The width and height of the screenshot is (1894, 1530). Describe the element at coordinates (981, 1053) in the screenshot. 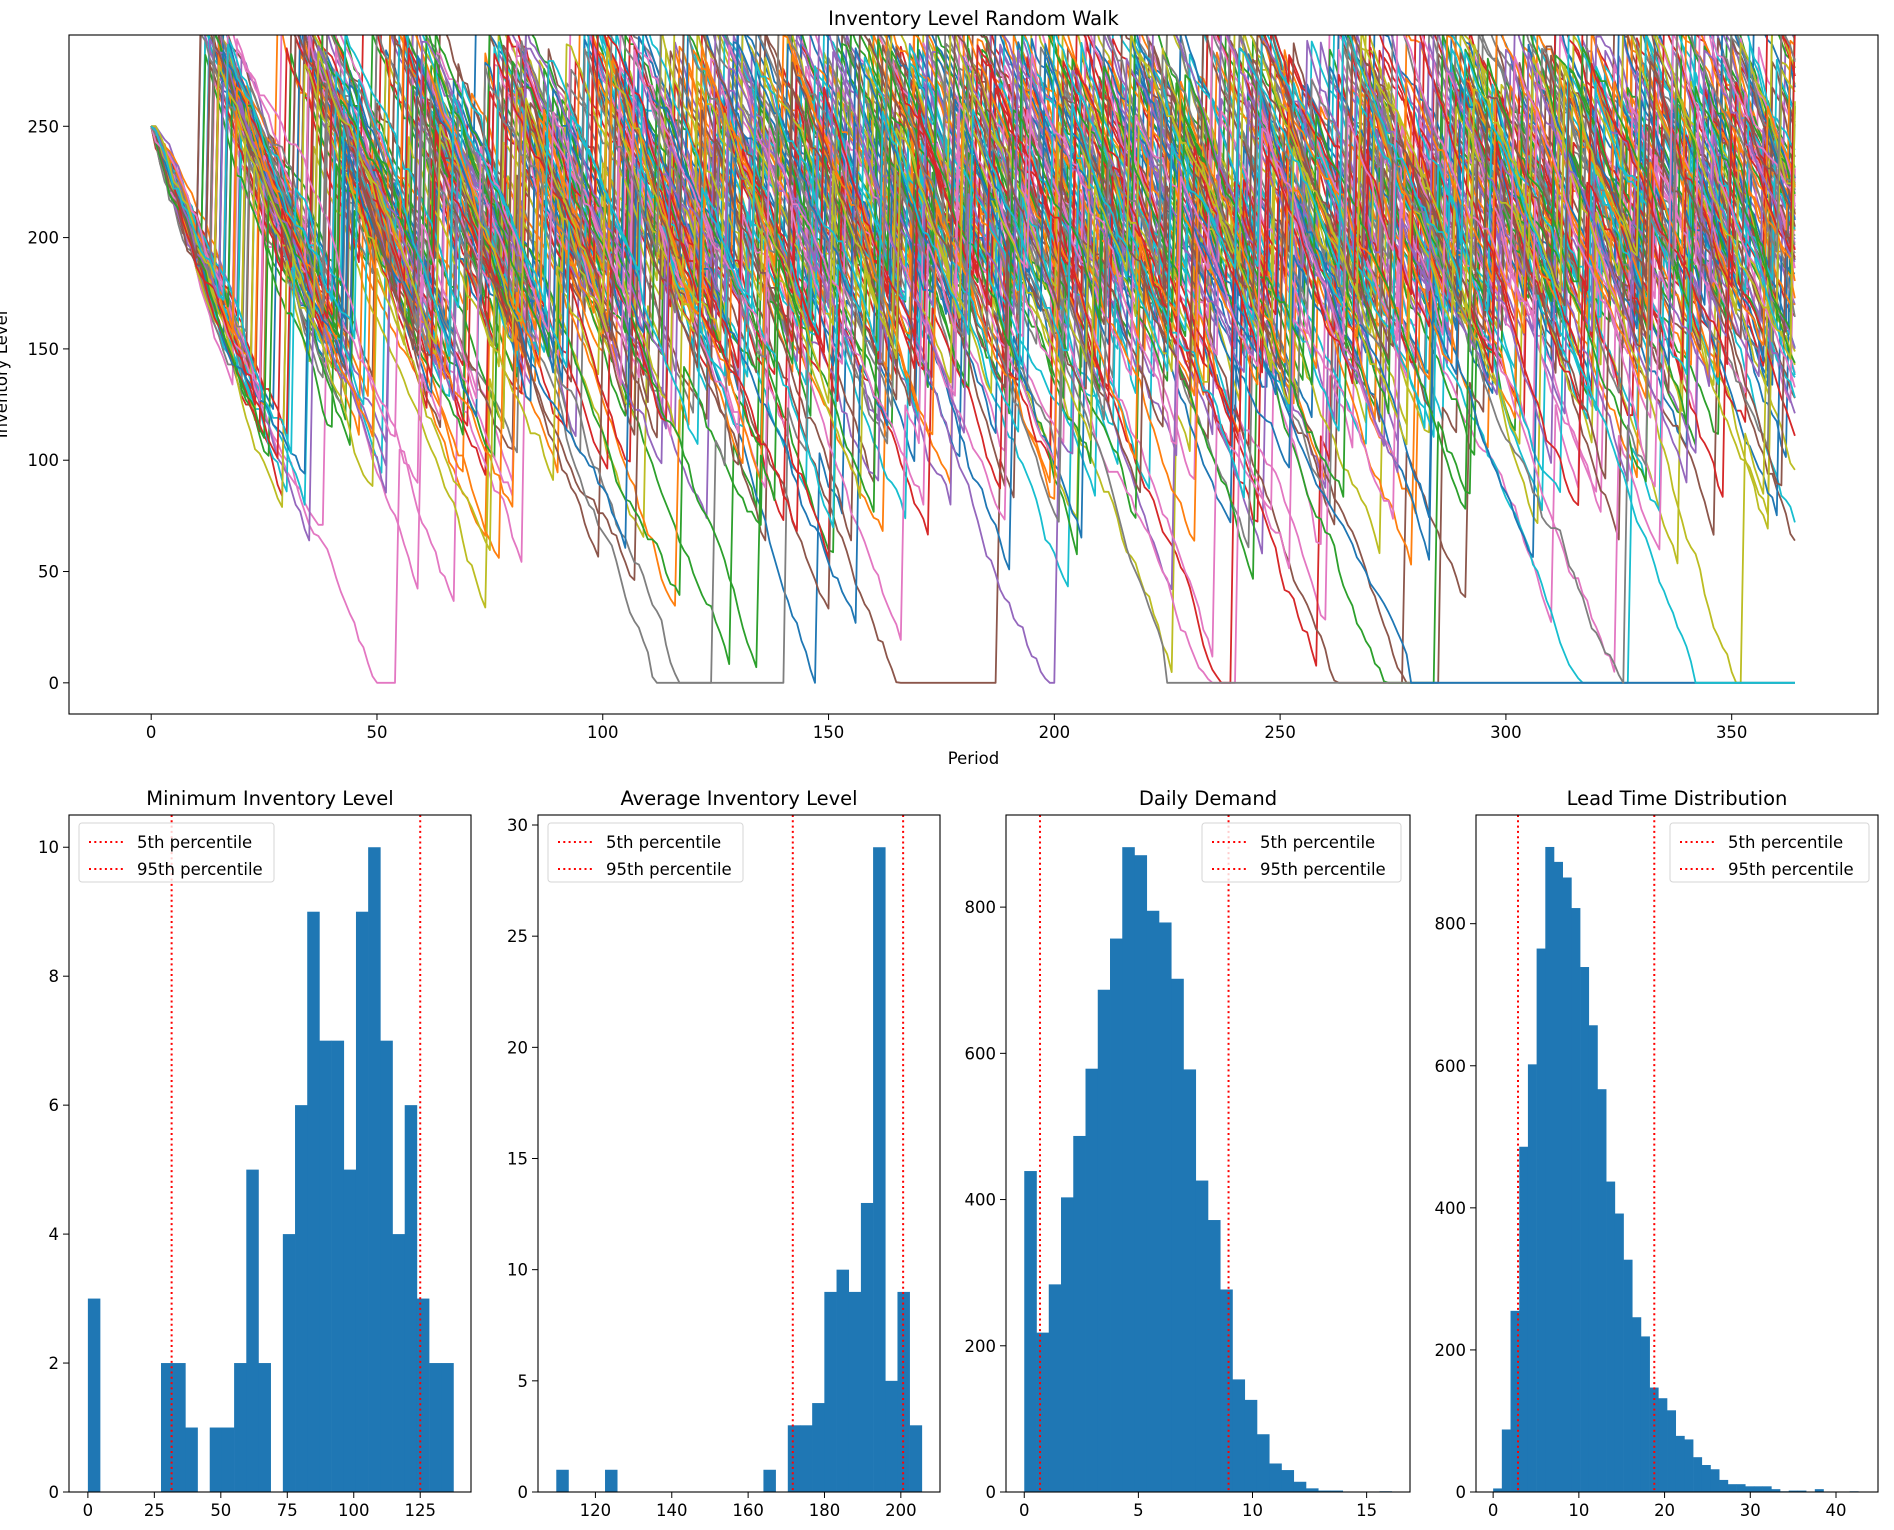

I see `y-tick-label: 600` at that location.